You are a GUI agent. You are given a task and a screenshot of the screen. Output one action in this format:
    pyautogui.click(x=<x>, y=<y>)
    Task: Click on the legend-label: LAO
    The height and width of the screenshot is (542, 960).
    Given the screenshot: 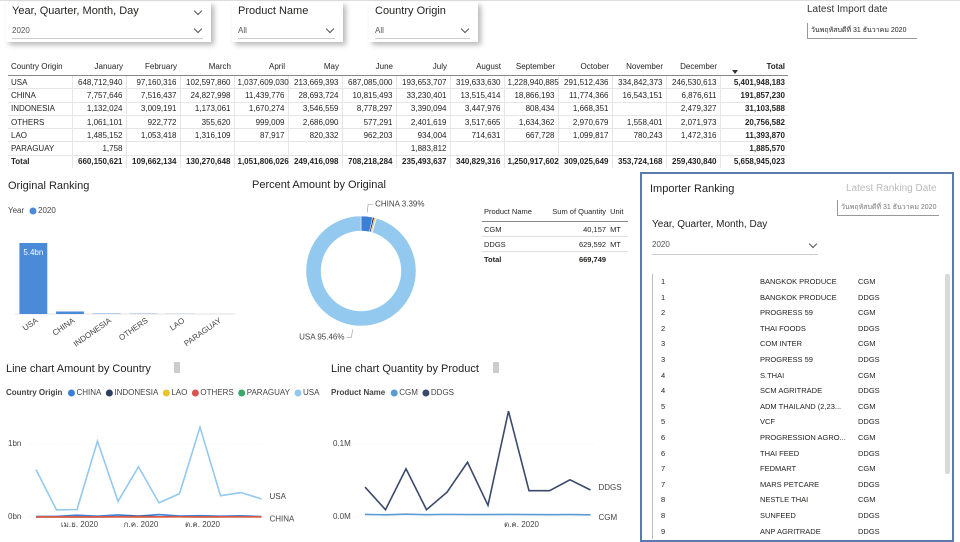 What is the action you would take?
    pyautogui.click(x=179, y=392)
    